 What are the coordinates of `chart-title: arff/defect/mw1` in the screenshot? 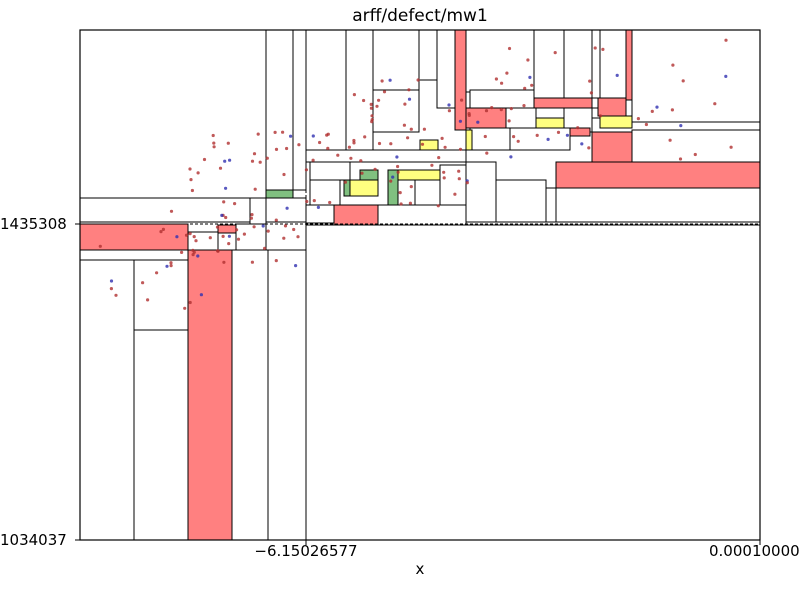 It's located at (420, 16).